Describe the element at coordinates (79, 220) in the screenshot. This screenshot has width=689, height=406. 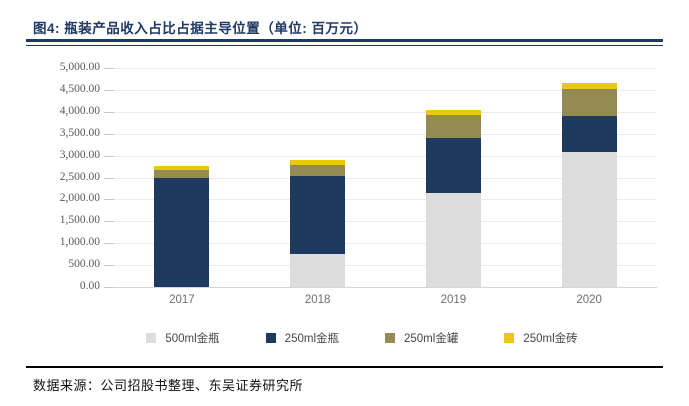
I see `y-axis-tick-label: 1,500.00` at that location.